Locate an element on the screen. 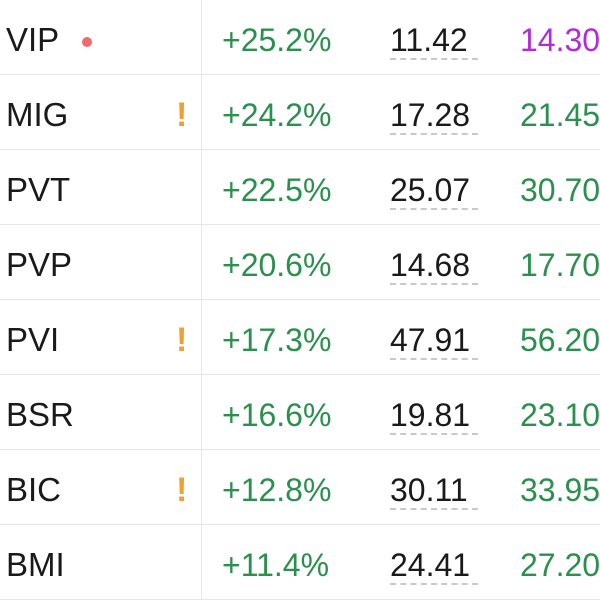  table-row: BSR +16.6% 19.81 23.10 is located at coordinates (300, 412).